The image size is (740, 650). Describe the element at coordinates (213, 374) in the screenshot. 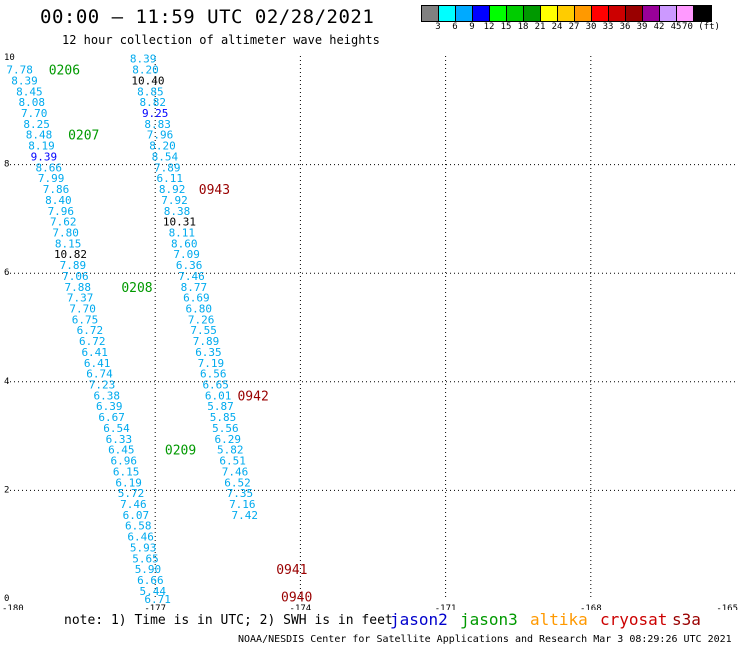

I see `data-label: 6.56` at that location.